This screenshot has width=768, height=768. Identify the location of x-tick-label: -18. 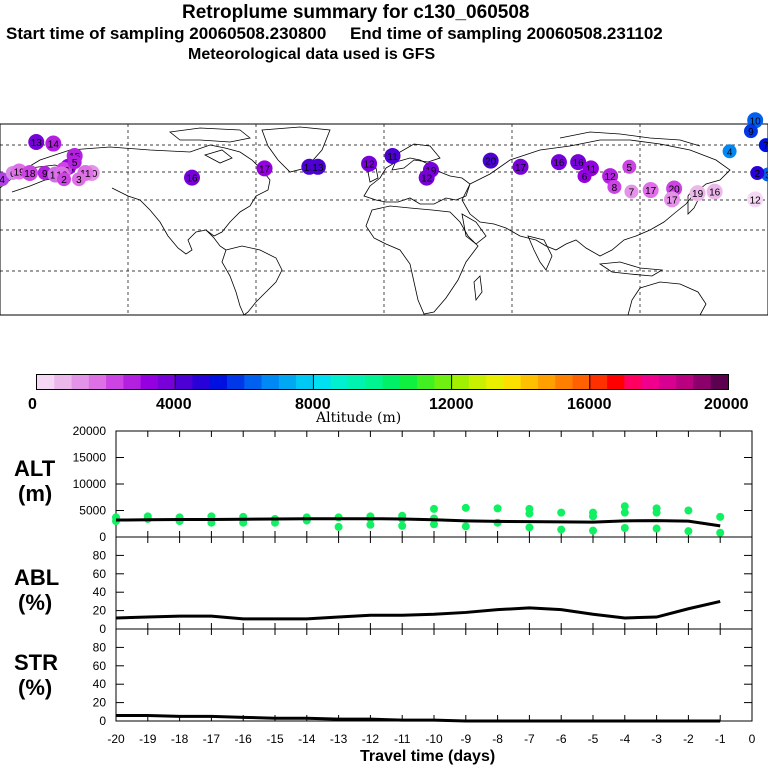
(180, 739).